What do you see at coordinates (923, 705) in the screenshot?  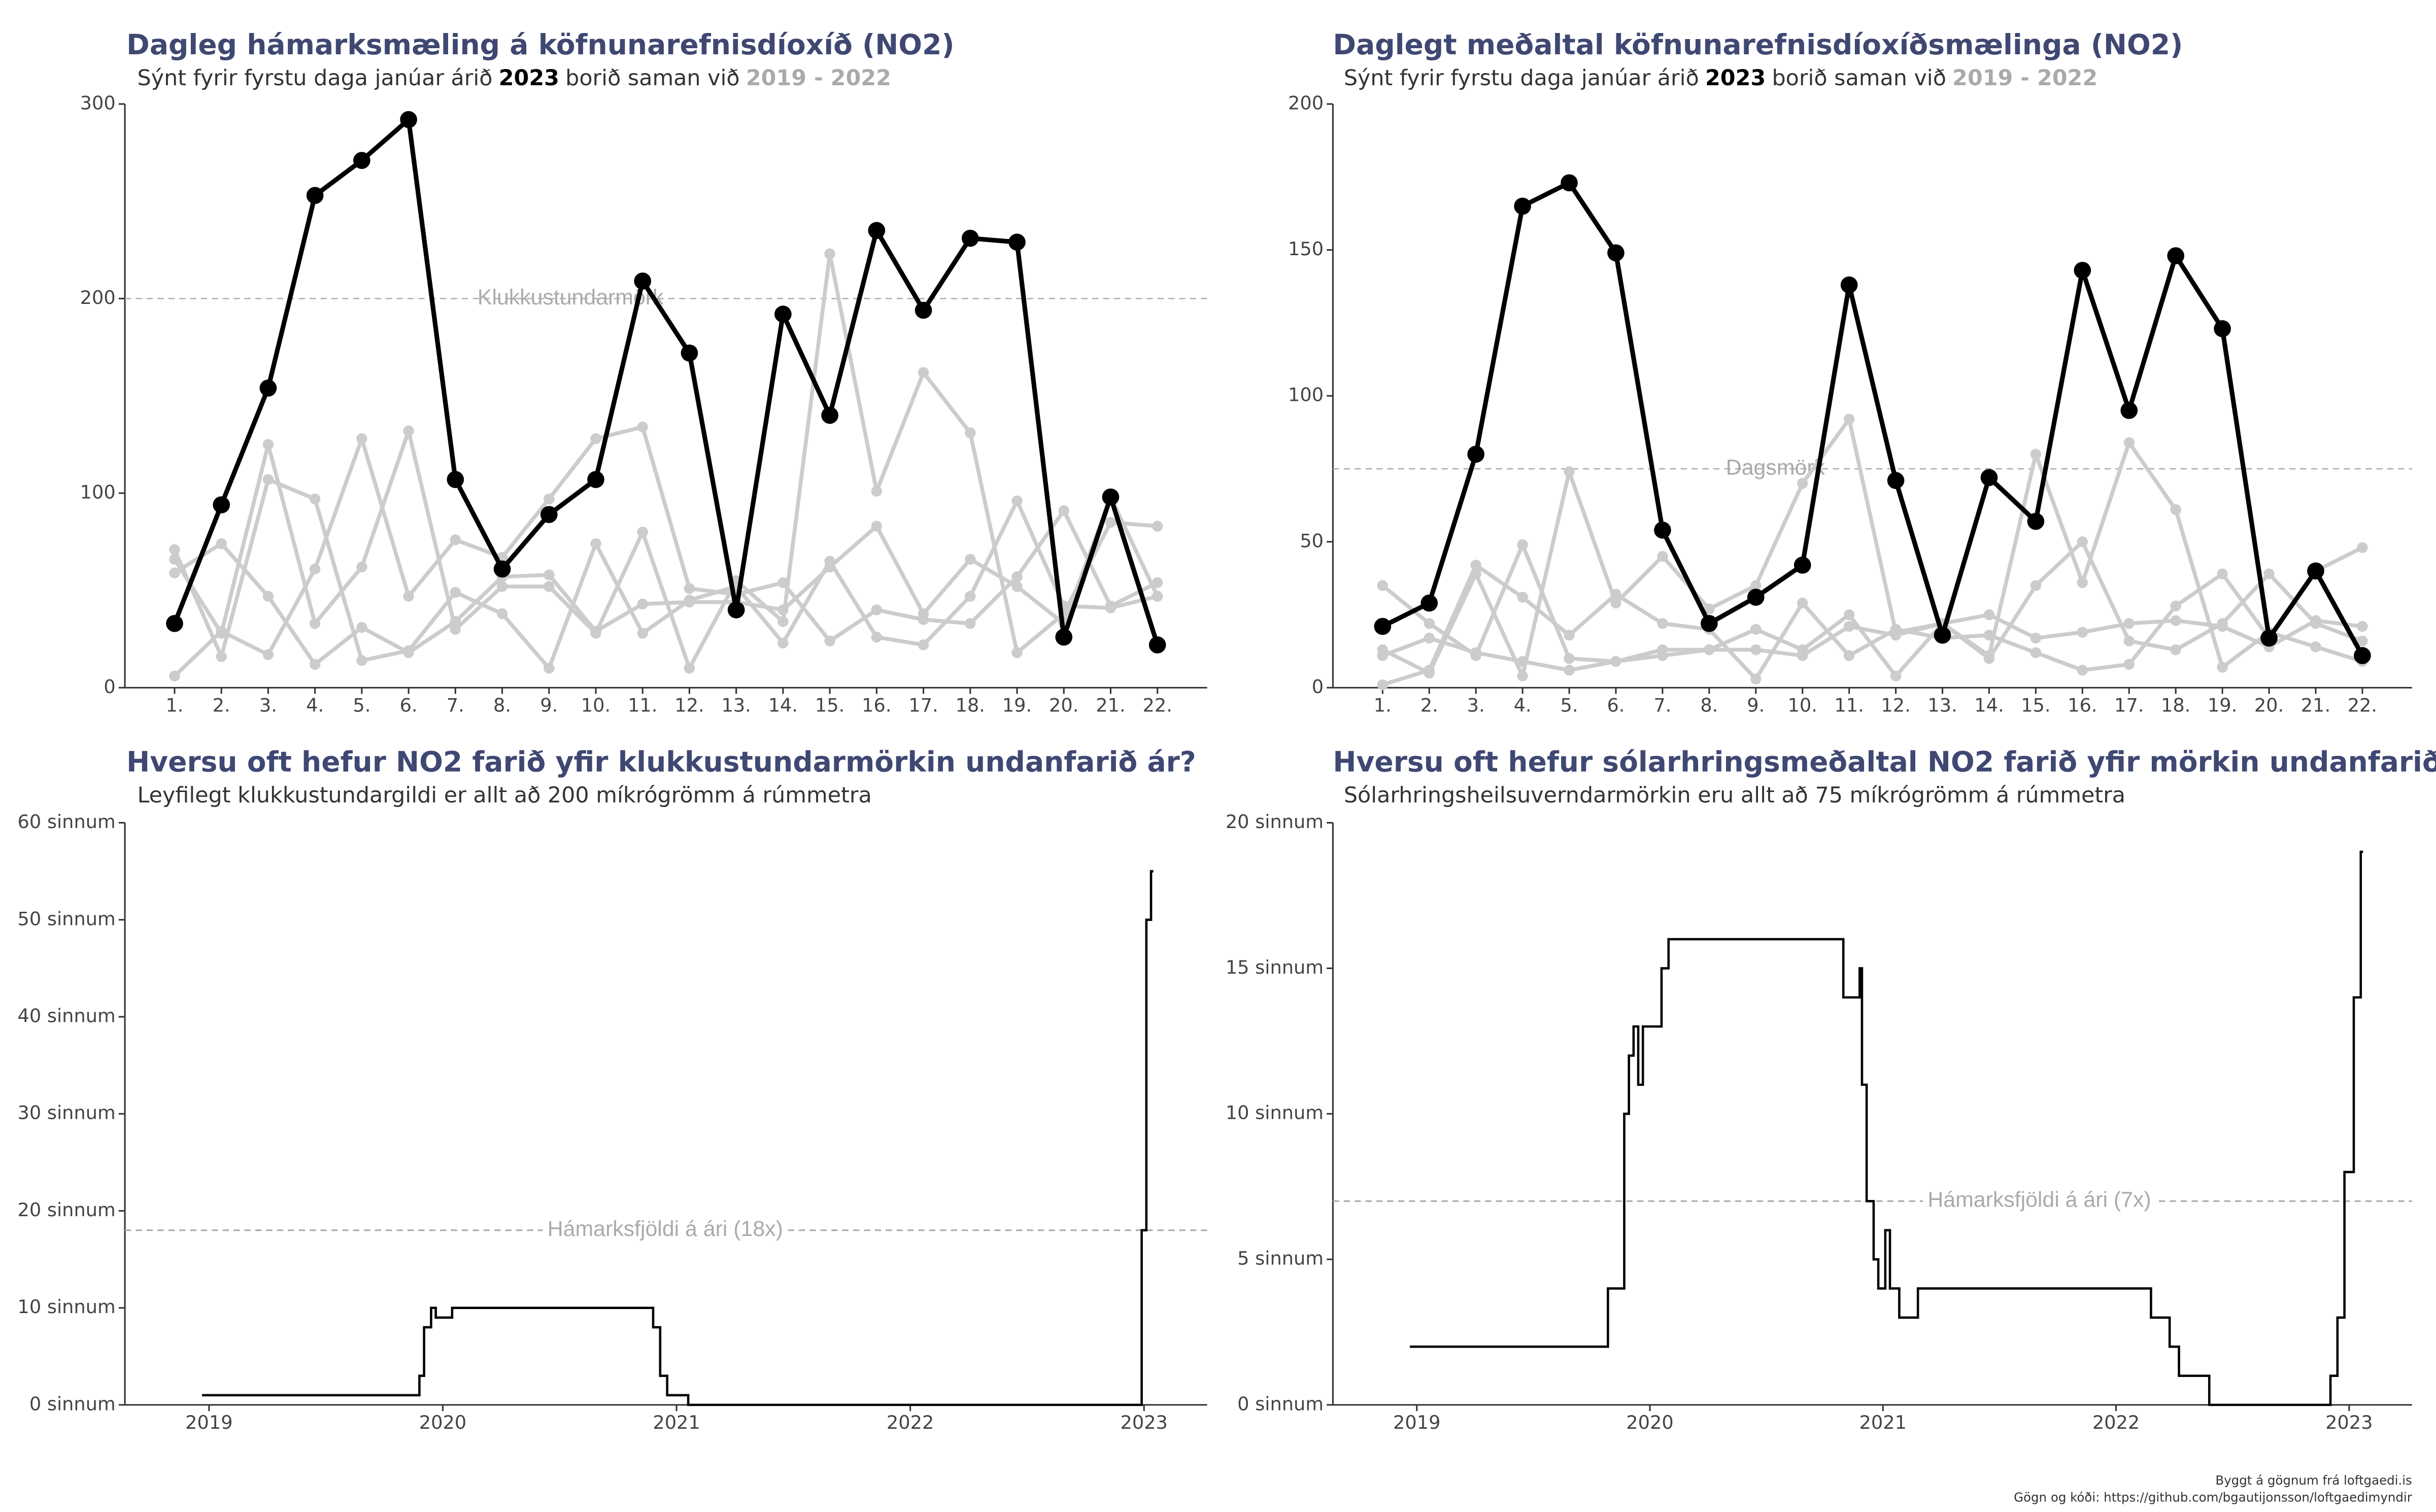 I see `x-tick-label: 17.` at bounding box center [923, 705].